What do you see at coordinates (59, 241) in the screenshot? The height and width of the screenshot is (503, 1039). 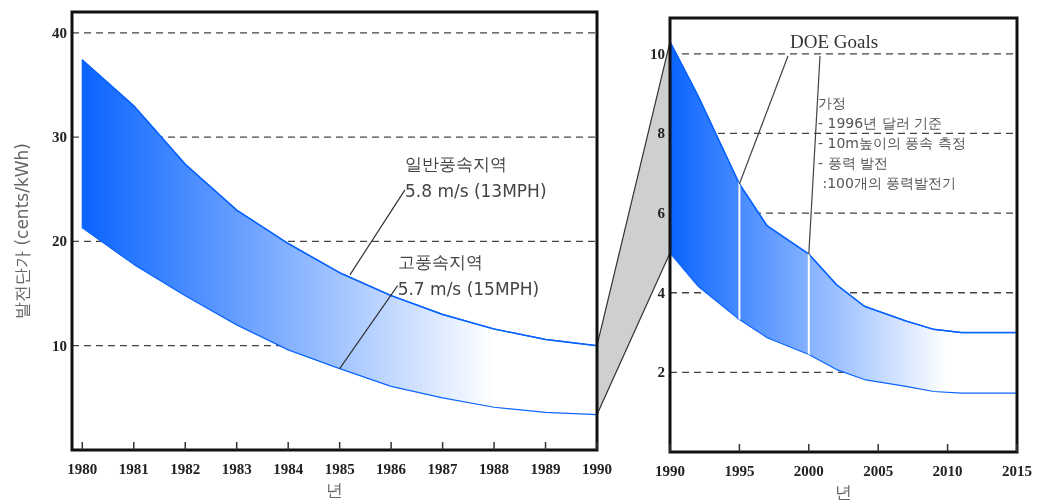 I see `y-tick-label: 20` at bounding box center [59, 241].